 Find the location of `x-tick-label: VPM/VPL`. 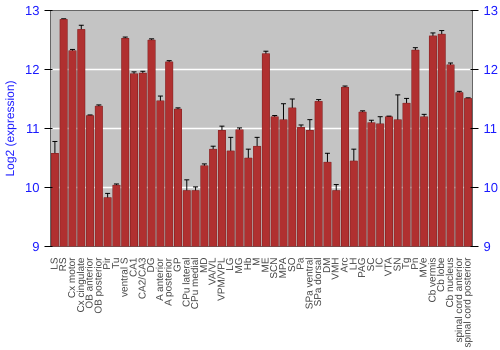

x-tick-label: VPM/VPL is located at coordinates (222, 279).